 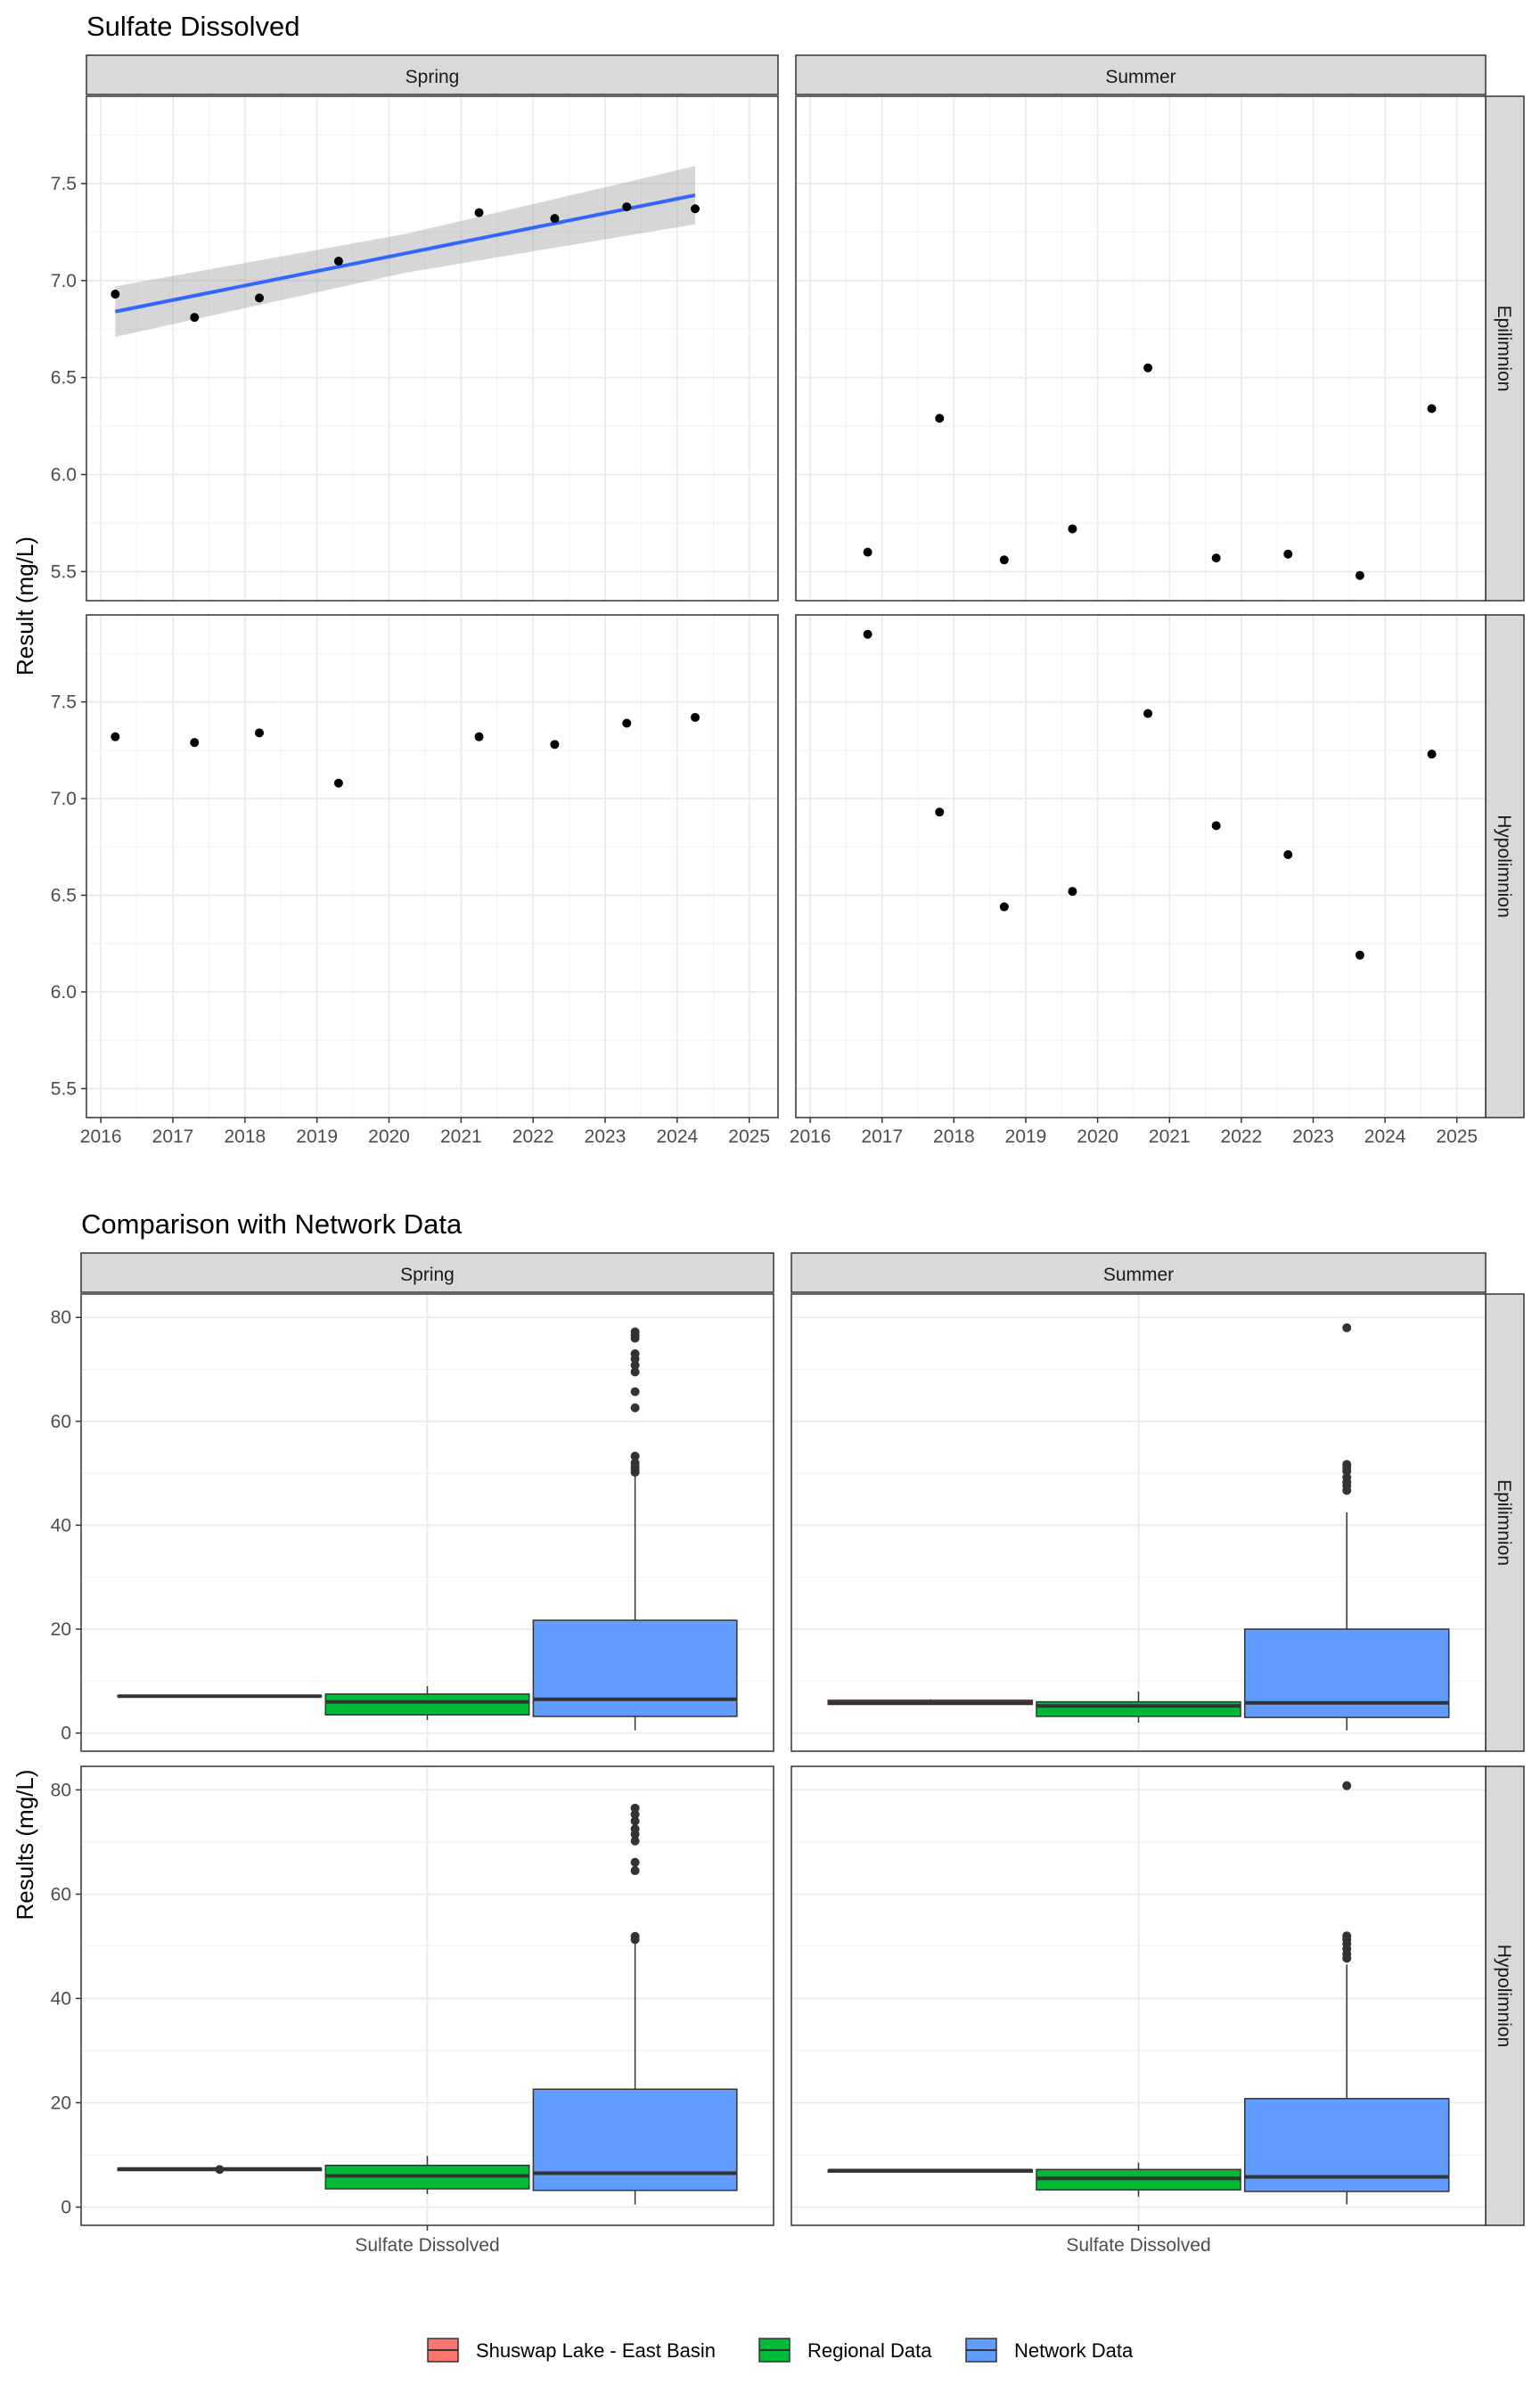 What do you see at coordinates (64, 379) in the screenshot?
I see `y-tick-label: 6.5` at bounding box center [64, 379].